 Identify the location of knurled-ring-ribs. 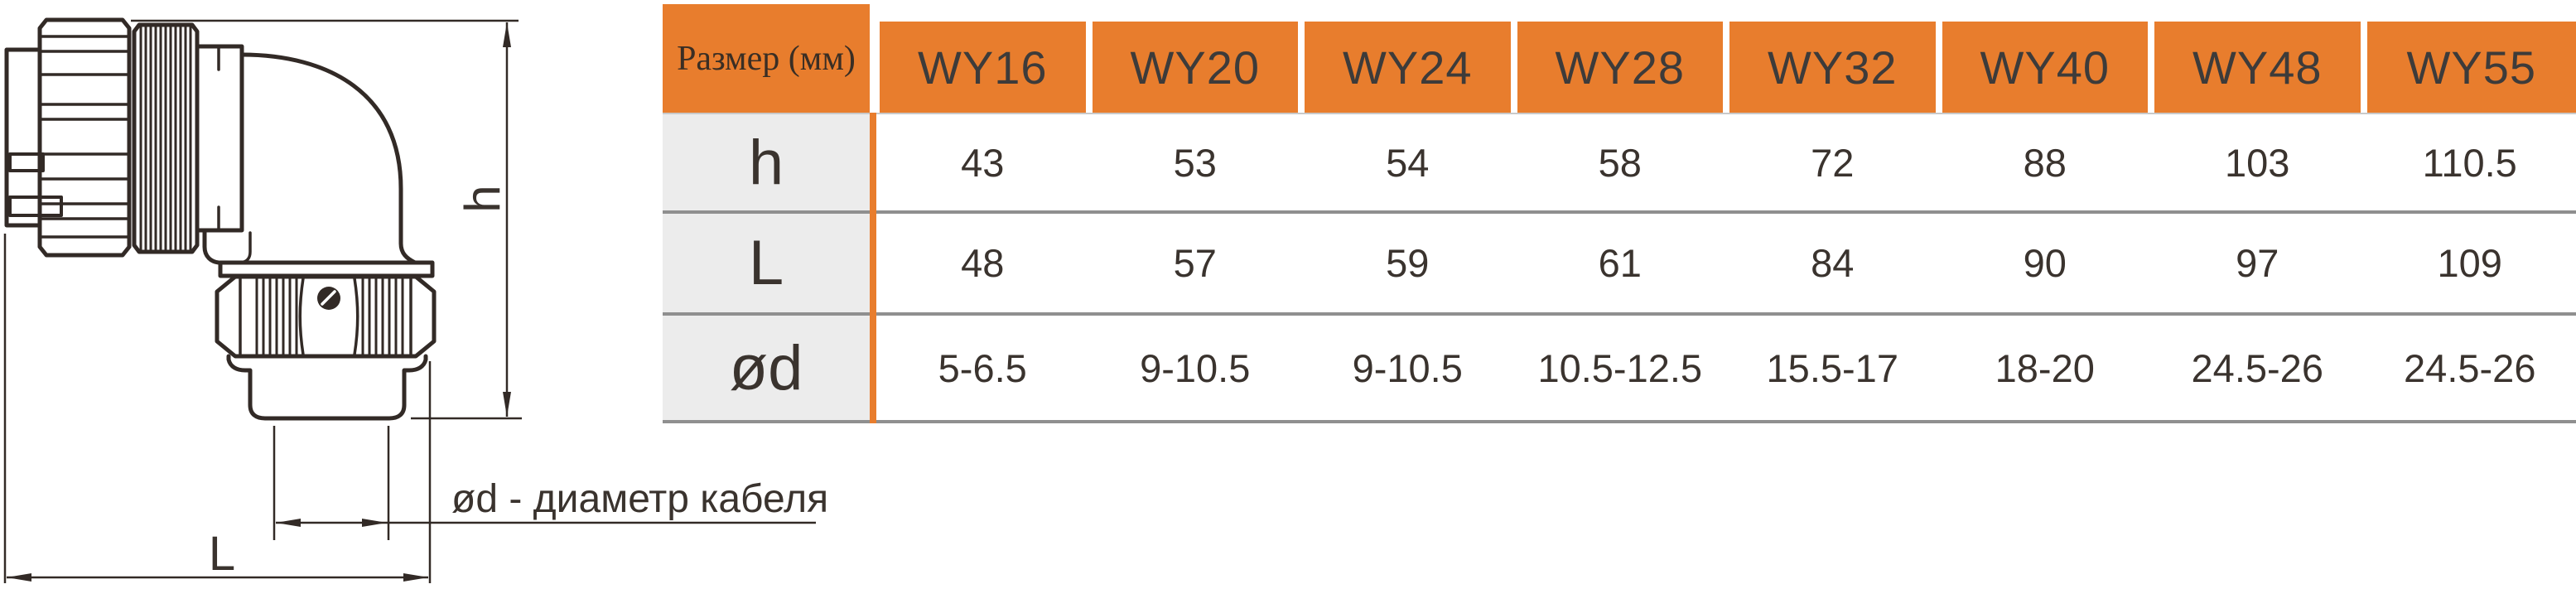
(165, 138).